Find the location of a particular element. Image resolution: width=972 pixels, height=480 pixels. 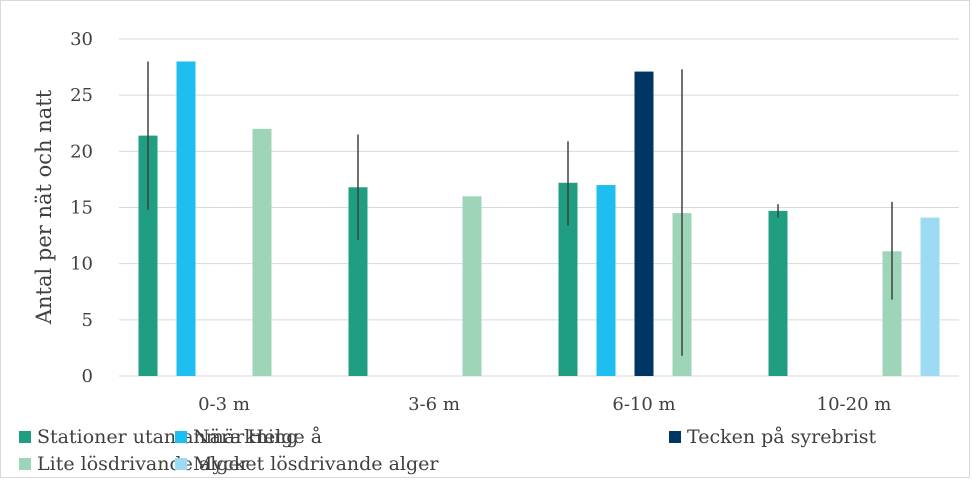

y-tick-label: 20 is located at coordinates (81, 151).